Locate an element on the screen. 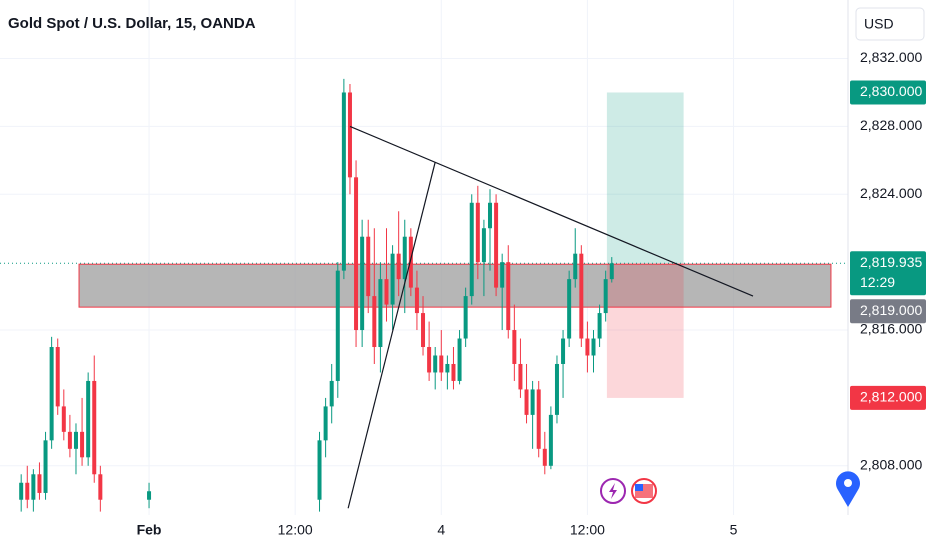  zone is located at coordinates (455, 285).